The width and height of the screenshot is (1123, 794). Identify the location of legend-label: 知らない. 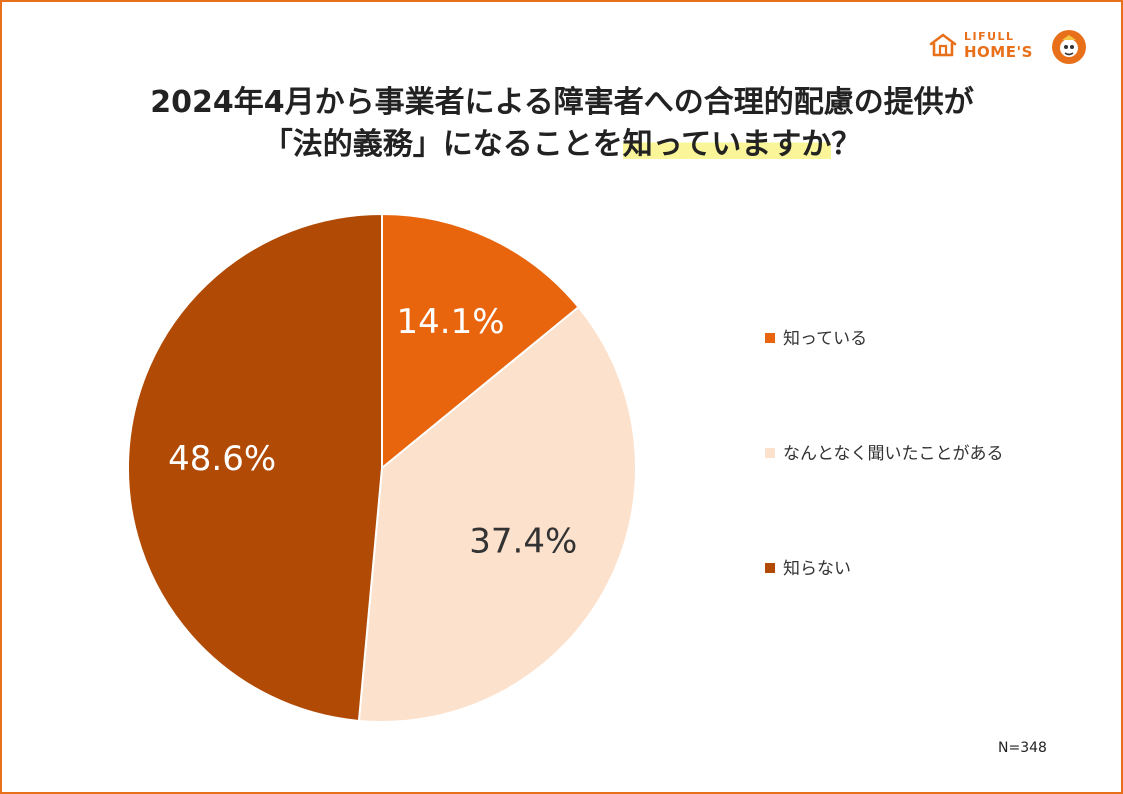
(817, 569).